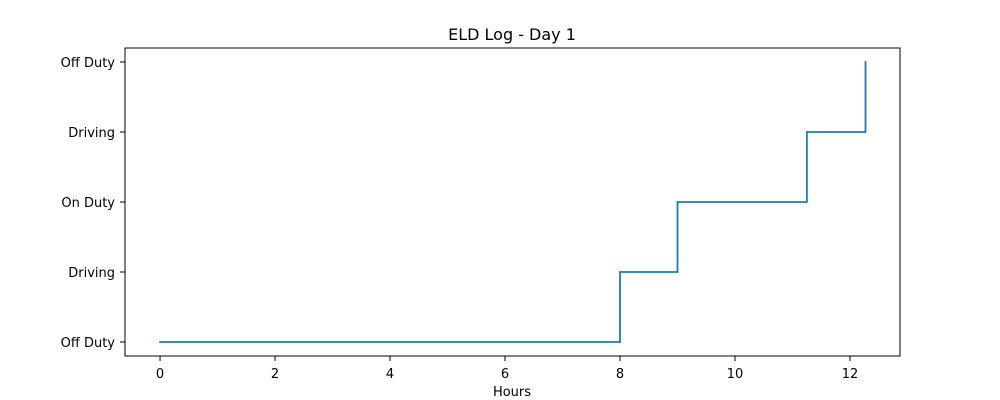 Image resolution: width=1000 pixels, height=400 pixels. What do you see at coordinates (505, 374) in the screenshot?
I see `x-tick-label: 6` at bounding box center [505, 374].